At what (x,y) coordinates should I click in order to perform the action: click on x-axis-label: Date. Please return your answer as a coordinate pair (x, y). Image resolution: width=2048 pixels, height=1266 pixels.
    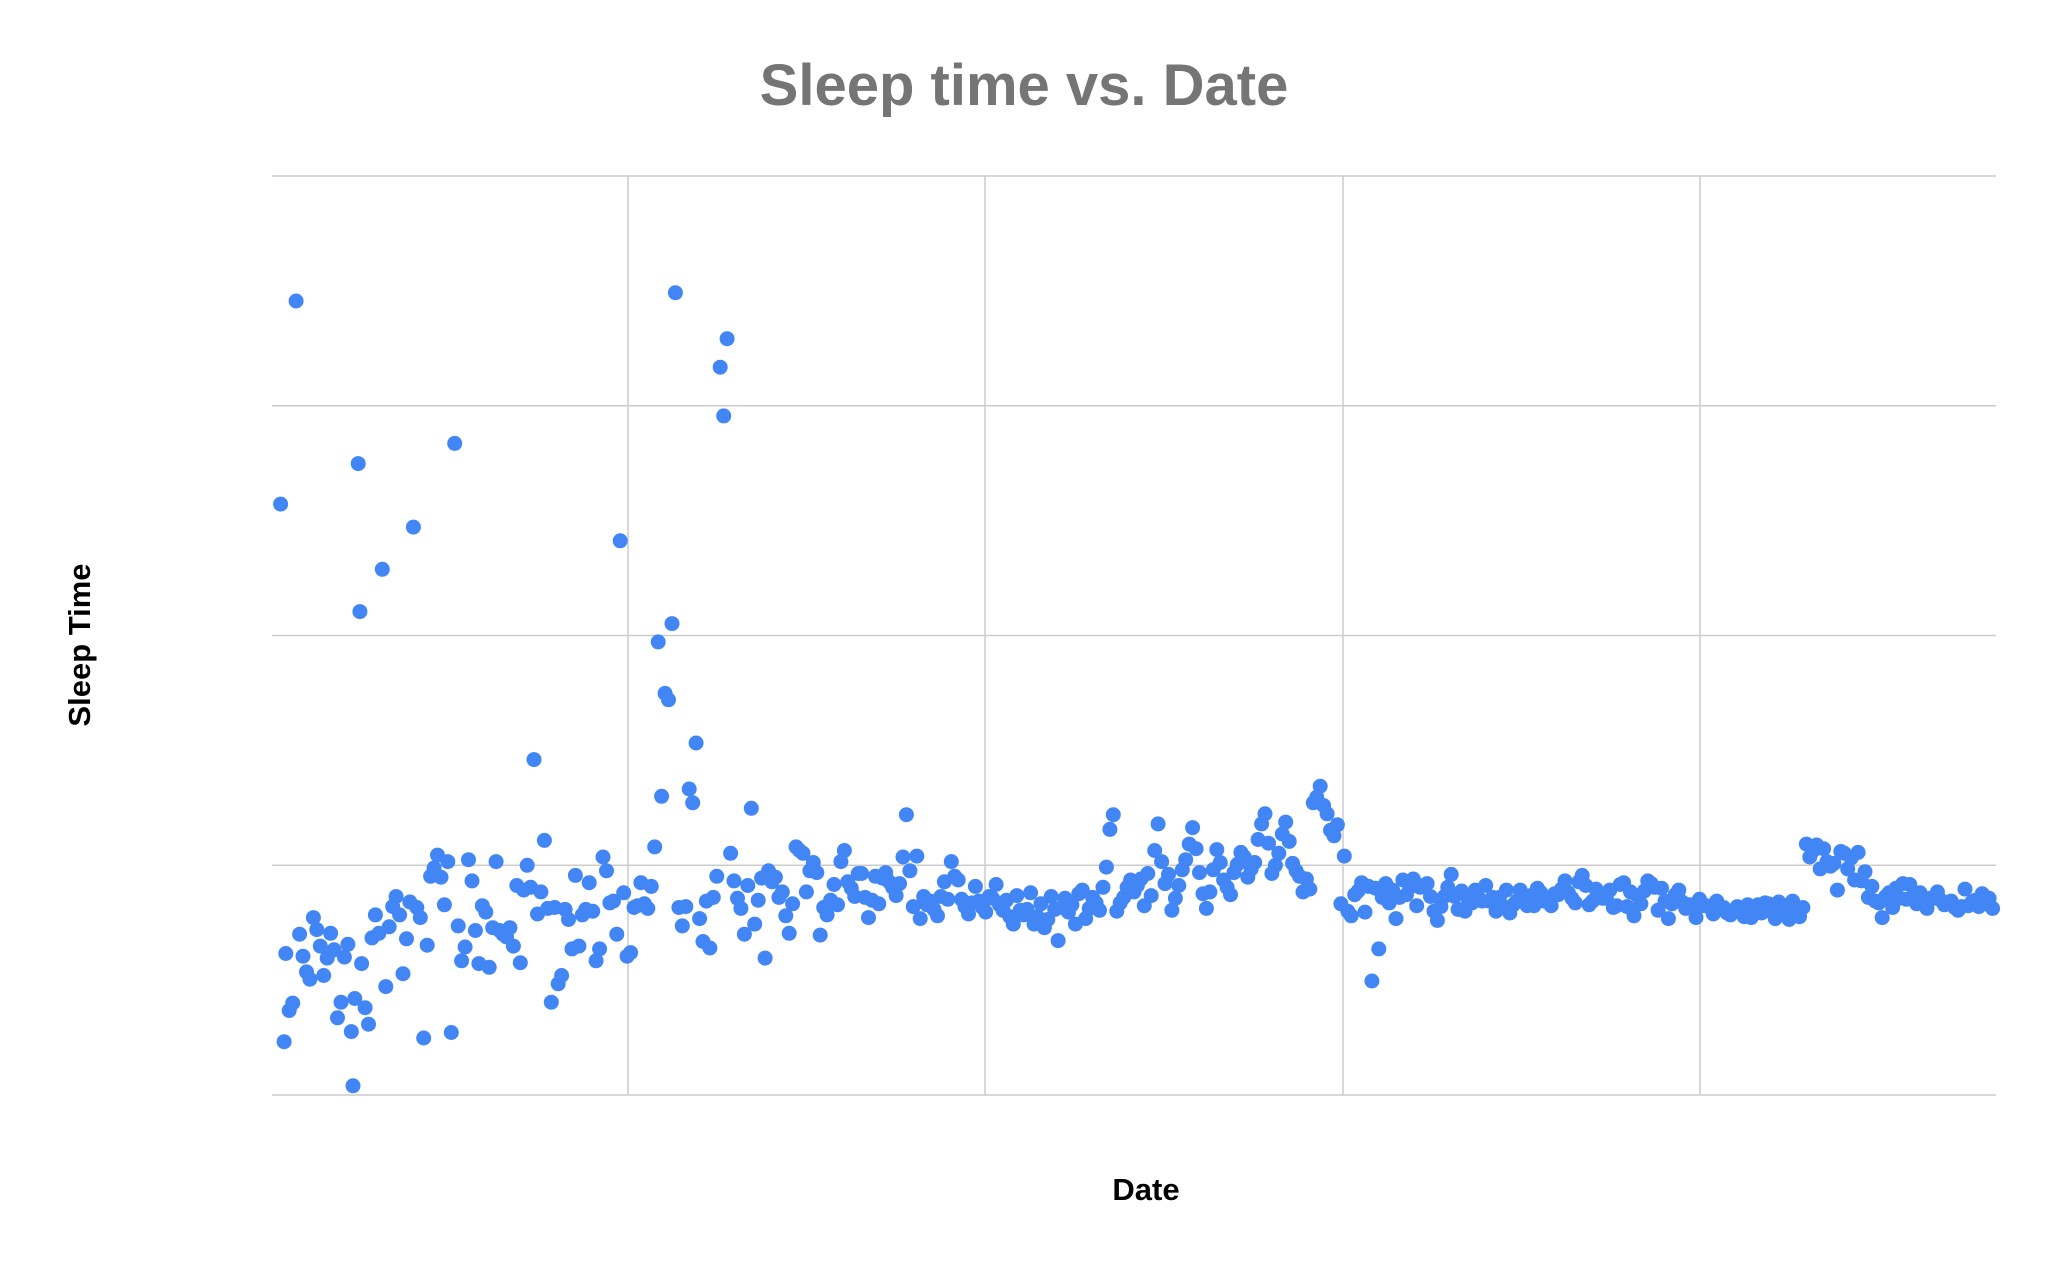
    Looking at the image, I should click on (1146, 1189).